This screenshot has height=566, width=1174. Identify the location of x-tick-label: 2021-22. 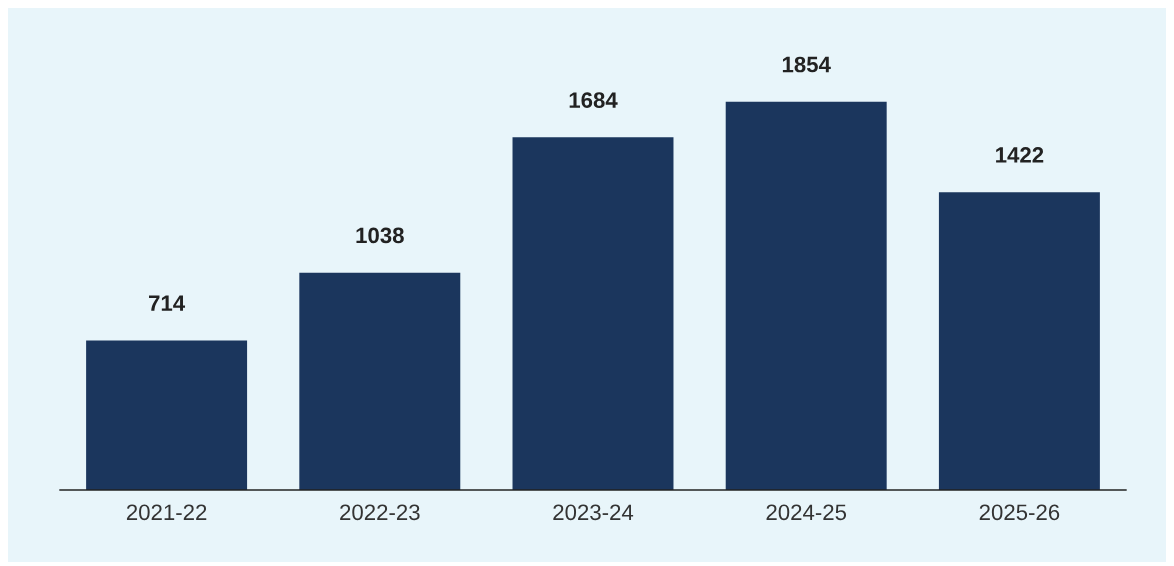
(166, 512).